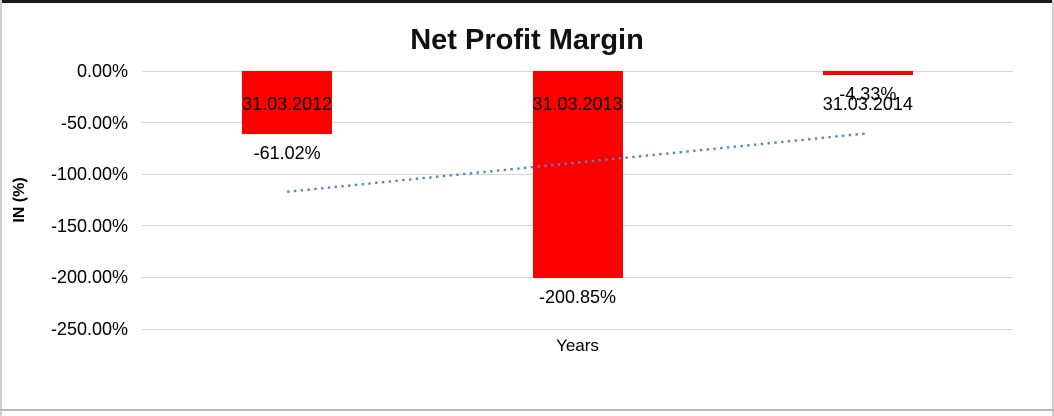  I want to click on x-axis-title: Years, so click(577, 345).